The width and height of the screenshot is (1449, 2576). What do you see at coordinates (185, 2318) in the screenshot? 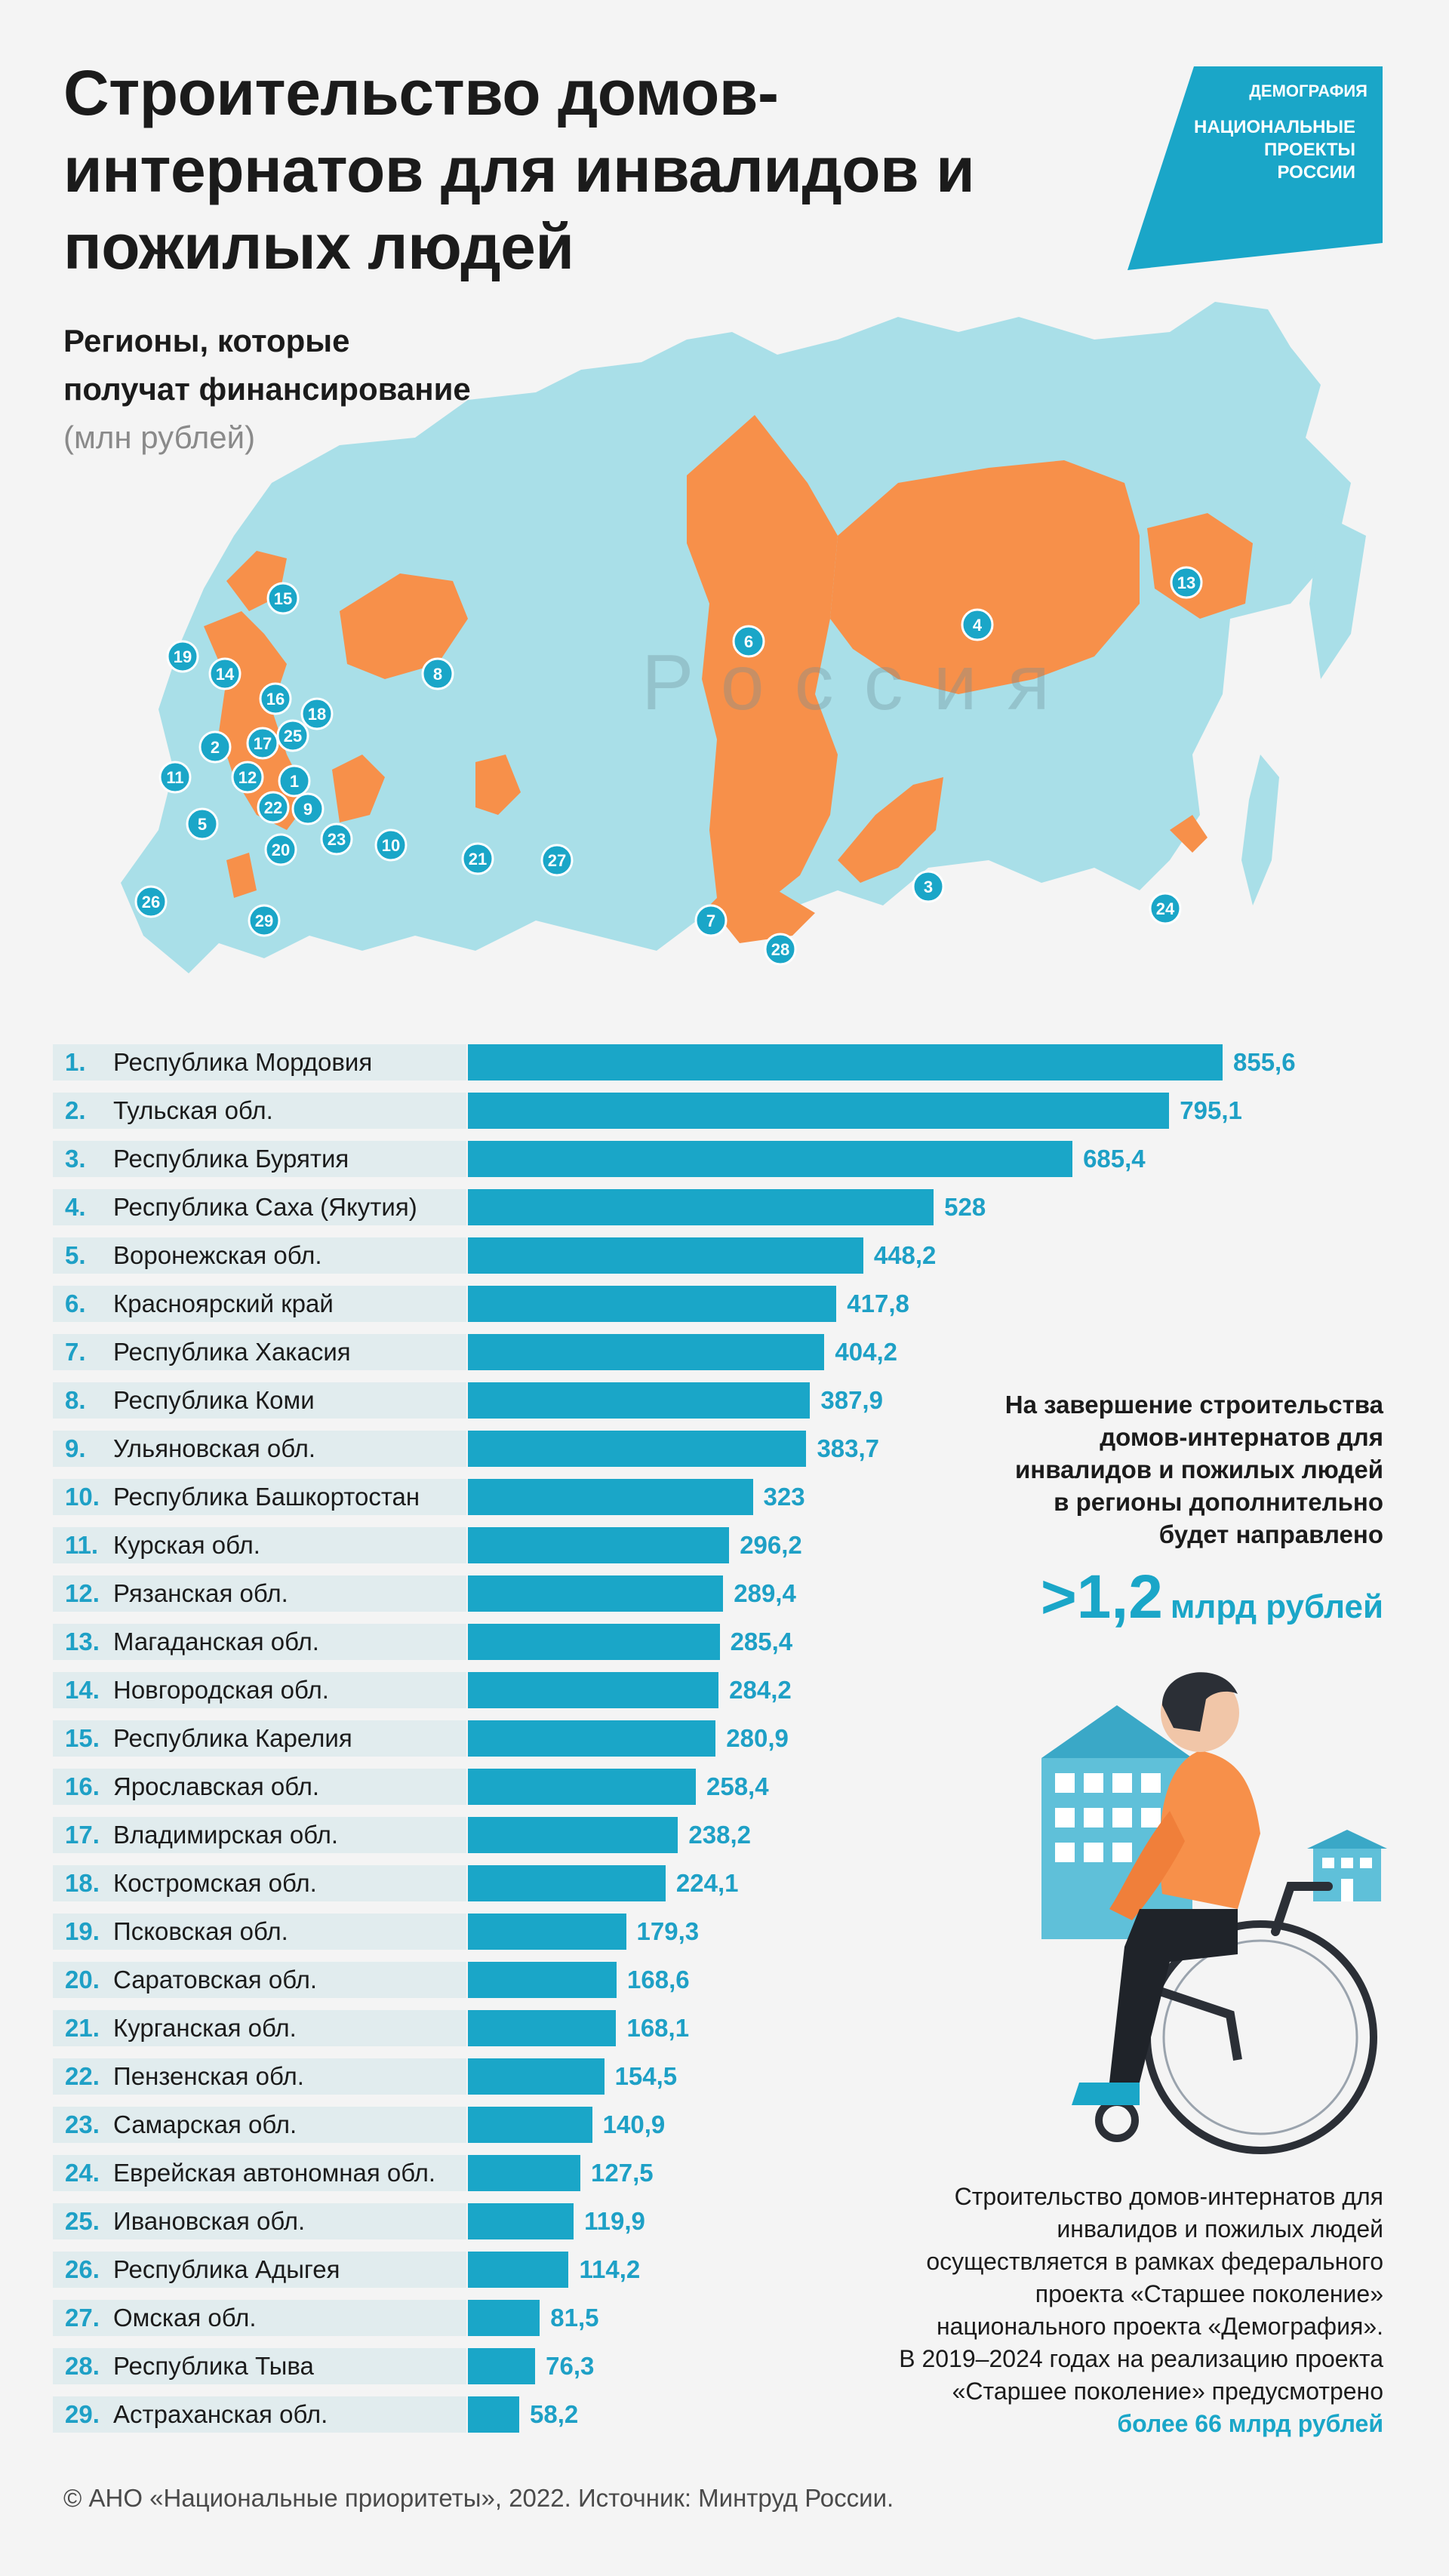
I see `region-label: Омская обл.` at bounding box center [185, 2318].